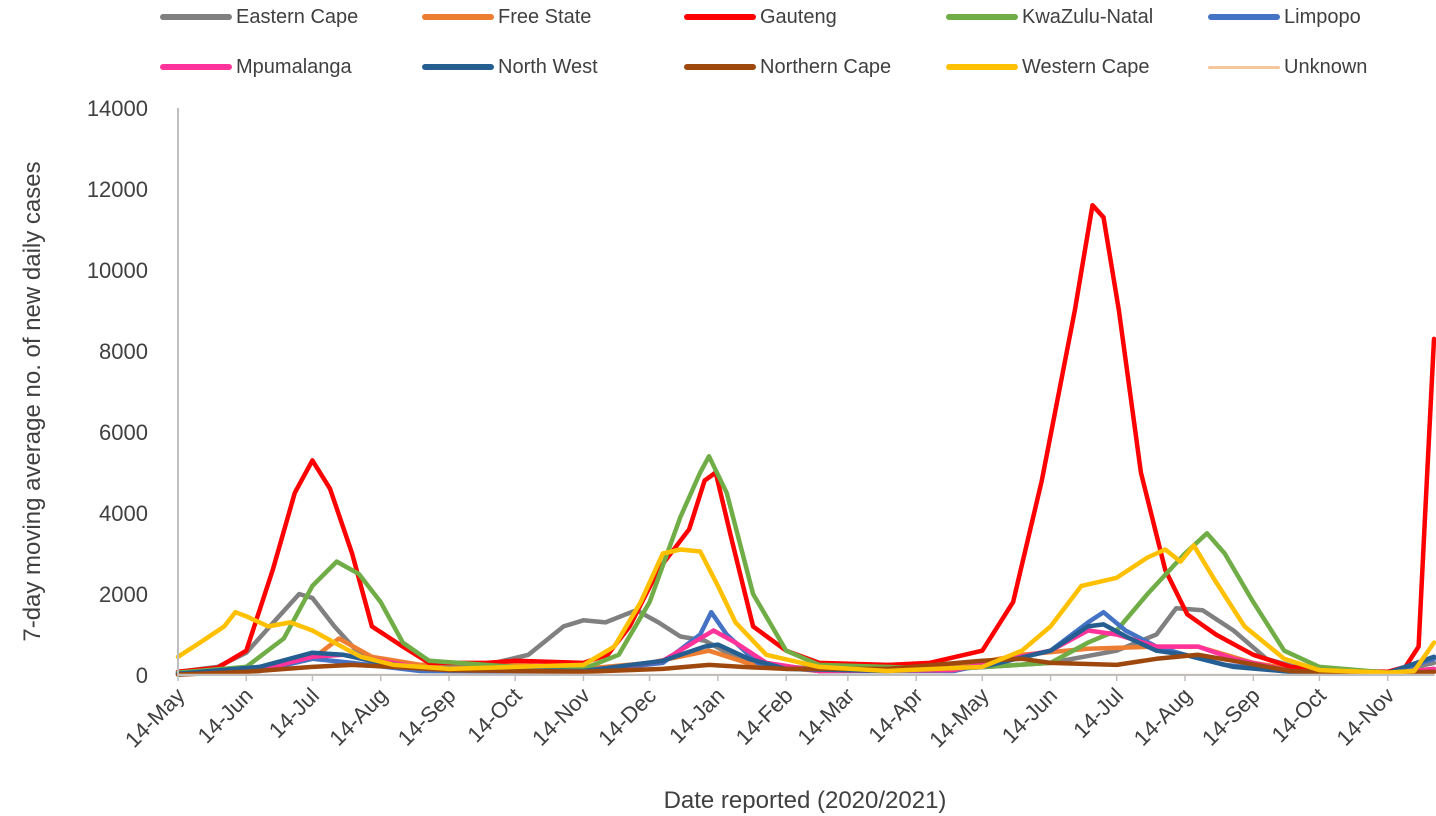  I want to click on x-tick-label: 14-Jan, so click(696, 715).